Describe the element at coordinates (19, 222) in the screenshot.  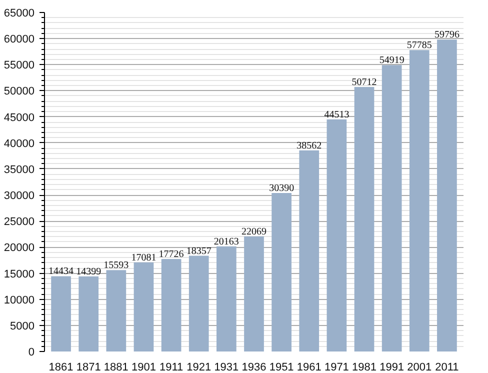
I see `y-tick-label: 25000` at that location.